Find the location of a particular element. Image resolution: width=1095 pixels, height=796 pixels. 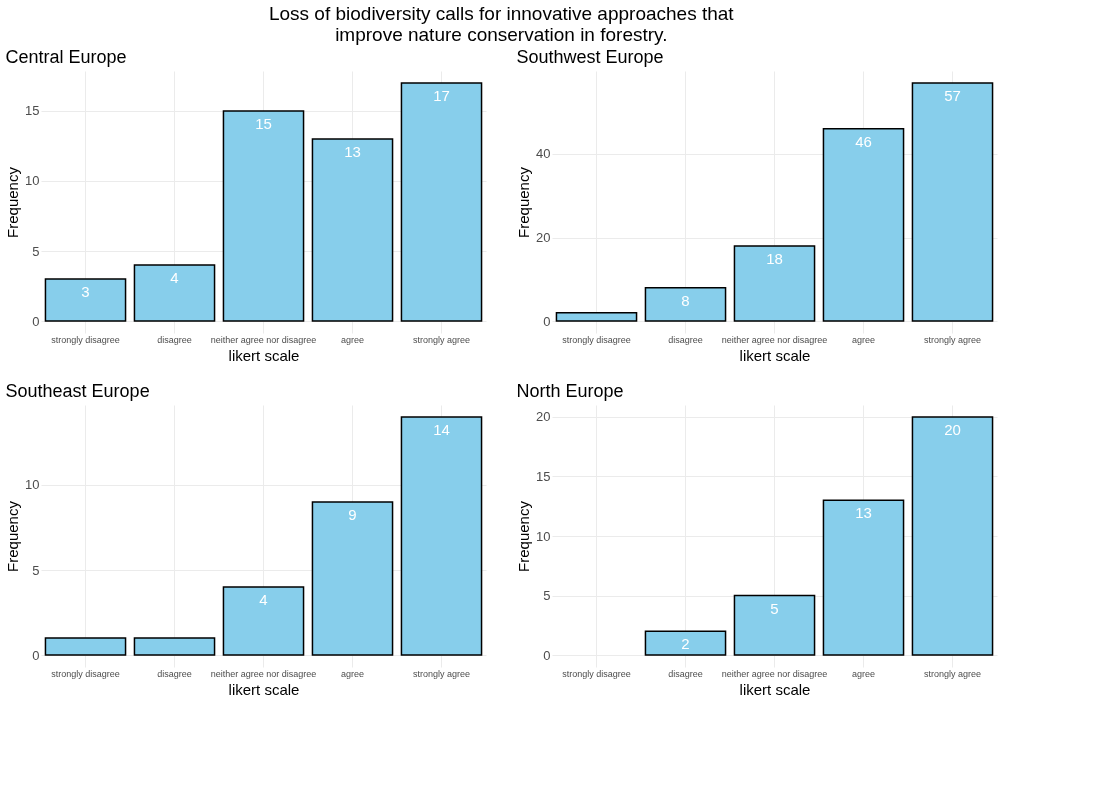

data-label: 3 is located at coordinates (85, 292).